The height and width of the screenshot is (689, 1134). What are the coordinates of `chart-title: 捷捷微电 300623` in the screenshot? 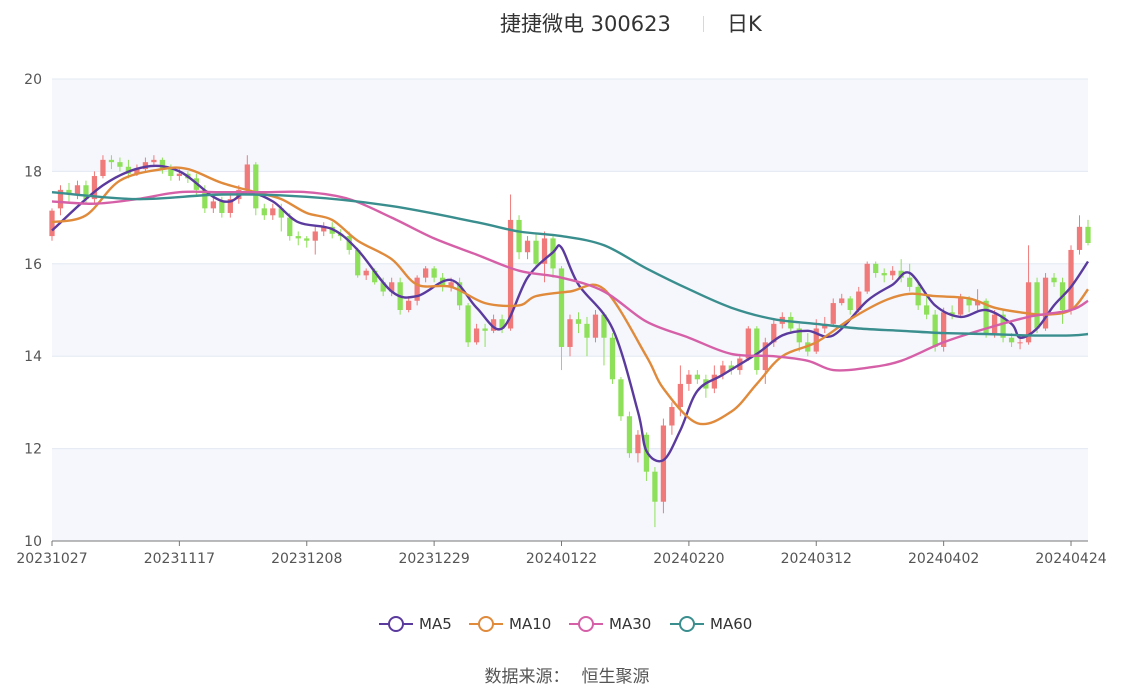 It's located at (585, 24).